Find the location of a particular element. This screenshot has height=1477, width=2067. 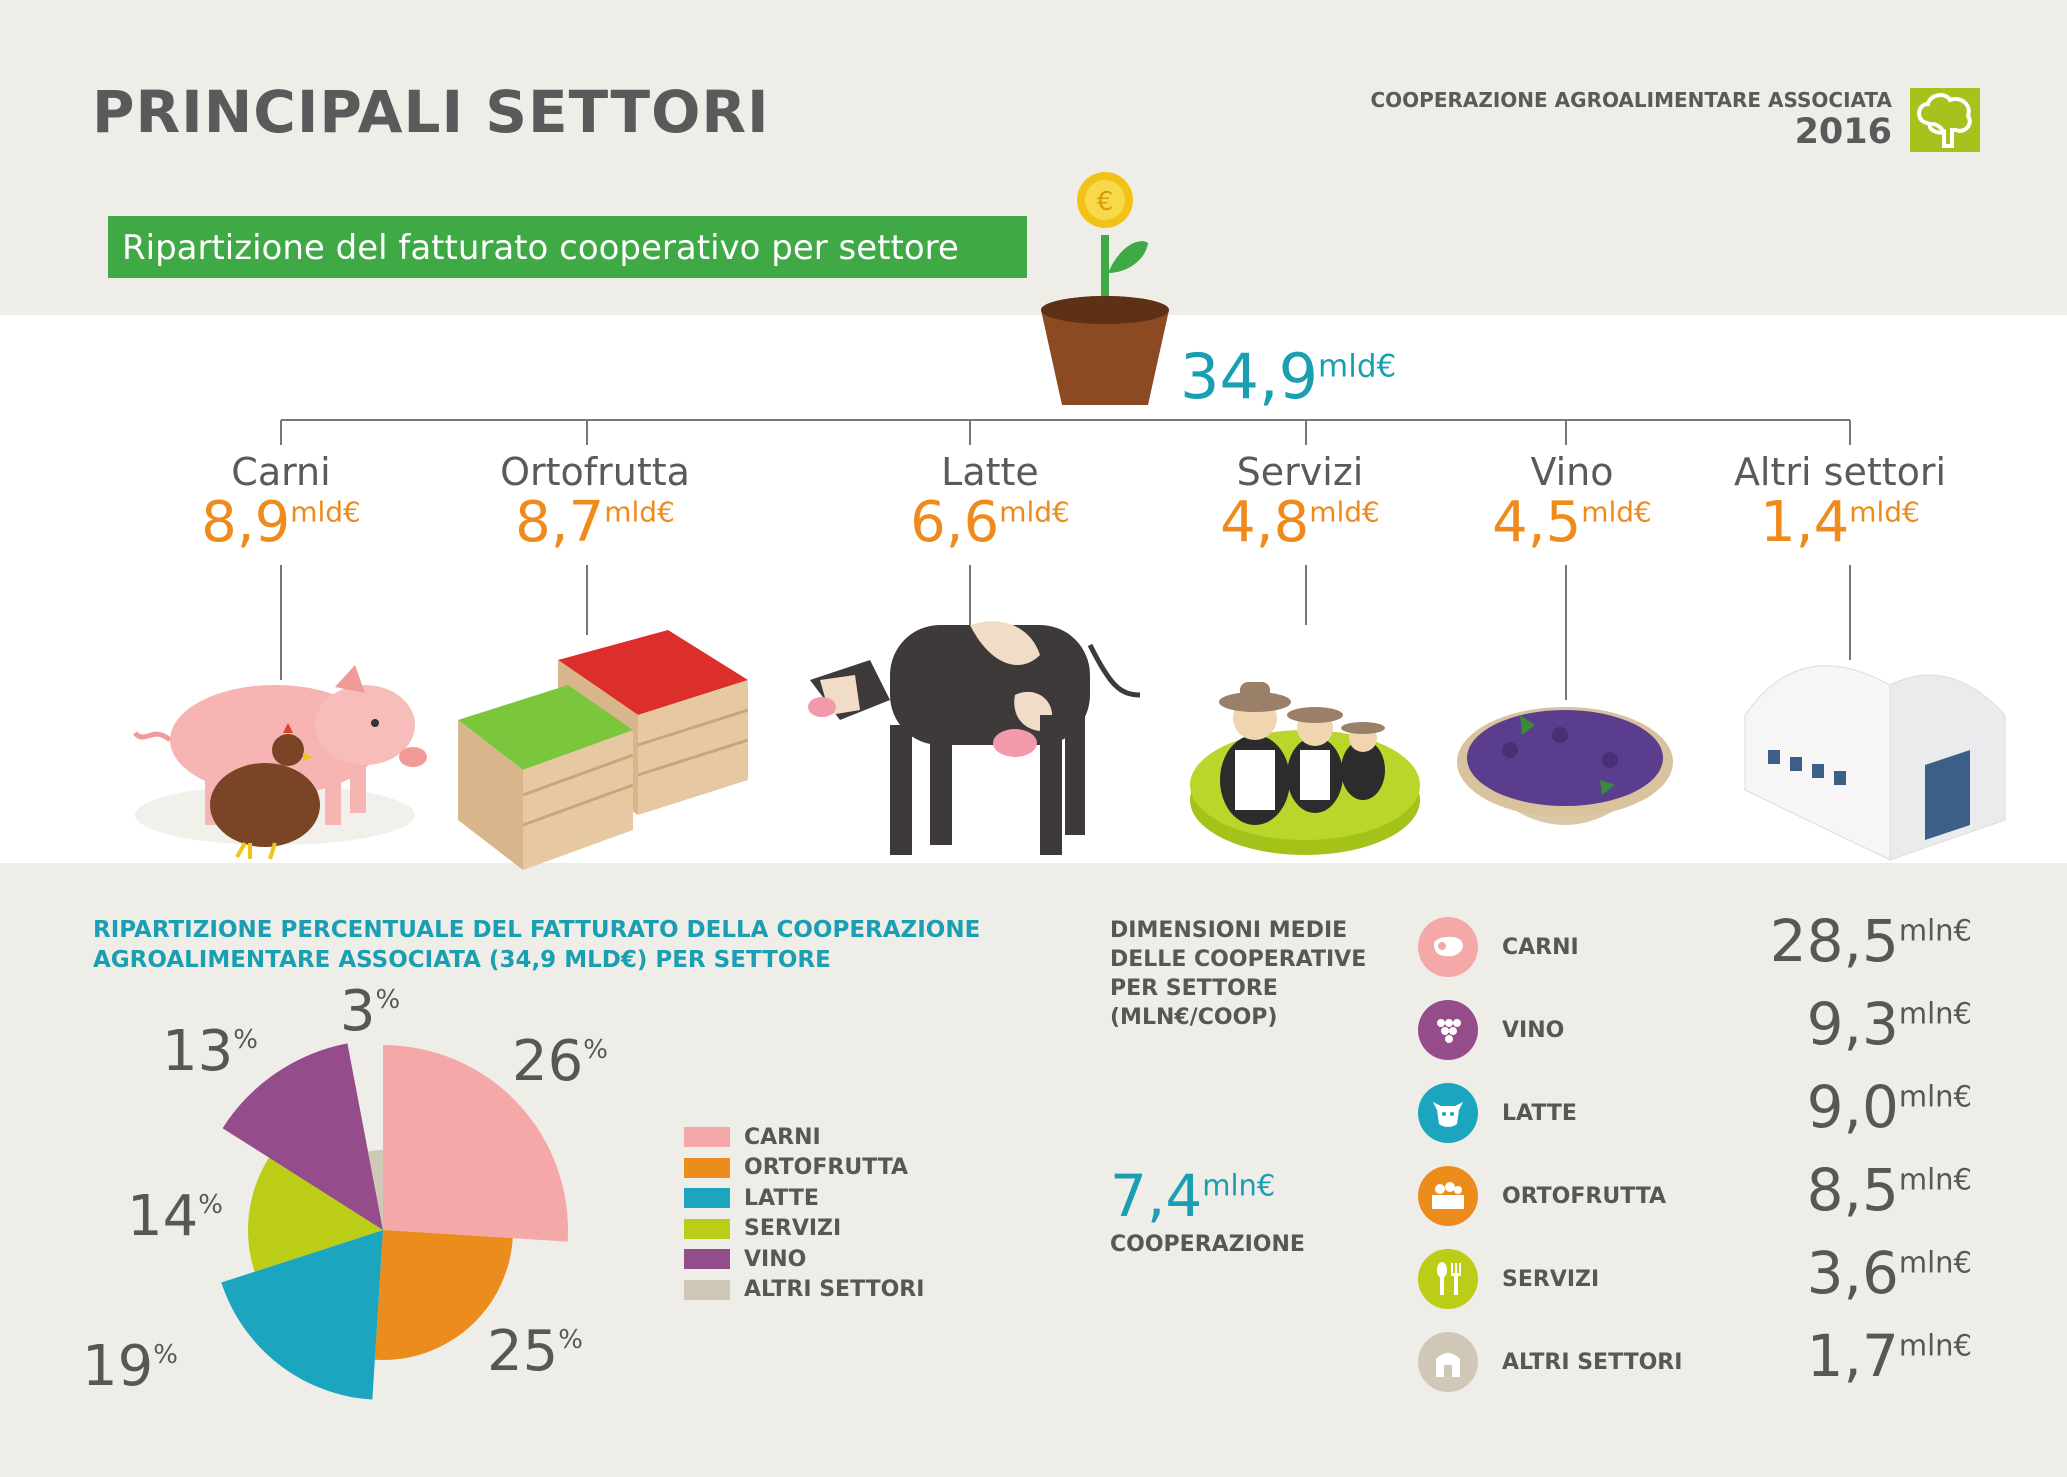

plant-pot-illustration: € is located at coordinates (1105, 282).